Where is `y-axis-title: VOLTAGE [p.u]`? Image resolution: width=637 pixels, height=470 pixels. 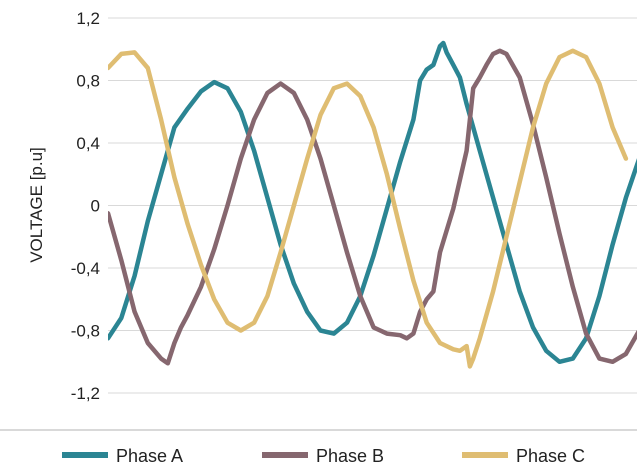 y-axis-title: VOLTAGE [p.u] is located at coordinates (36, 205).